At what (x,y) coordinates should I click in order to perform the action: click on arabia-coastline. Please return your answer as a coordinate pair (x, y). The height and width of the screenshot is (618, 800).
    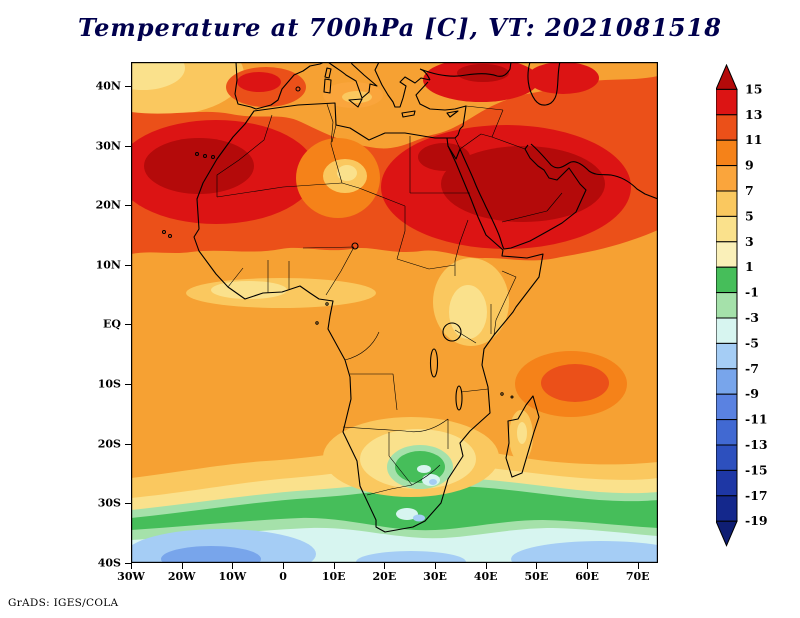
    Looking at the image, I should click on (523, 197).